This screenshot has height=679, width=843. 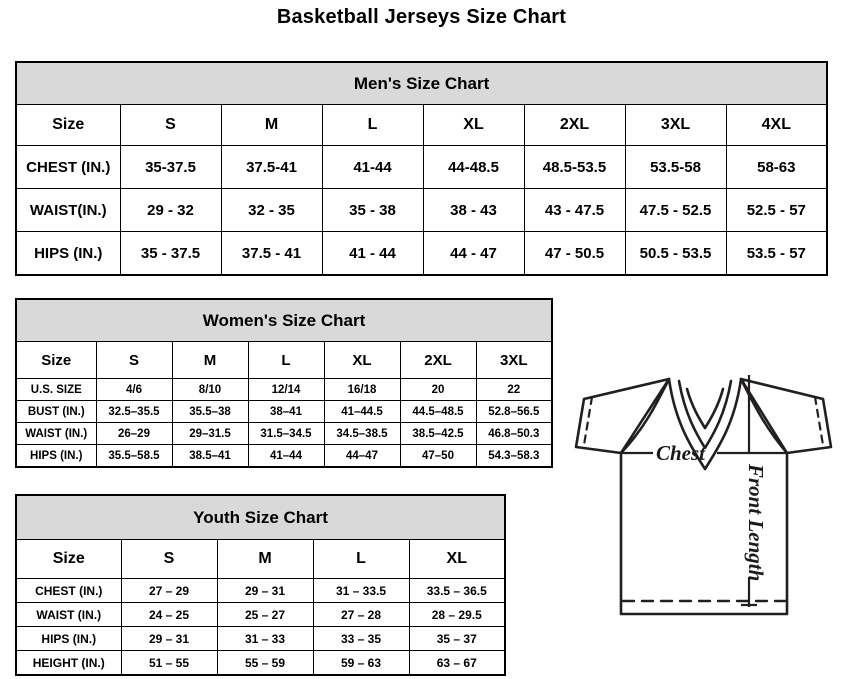 I want to click on mens-col-header-2xl: 2XL, so click(x=574, y=125).